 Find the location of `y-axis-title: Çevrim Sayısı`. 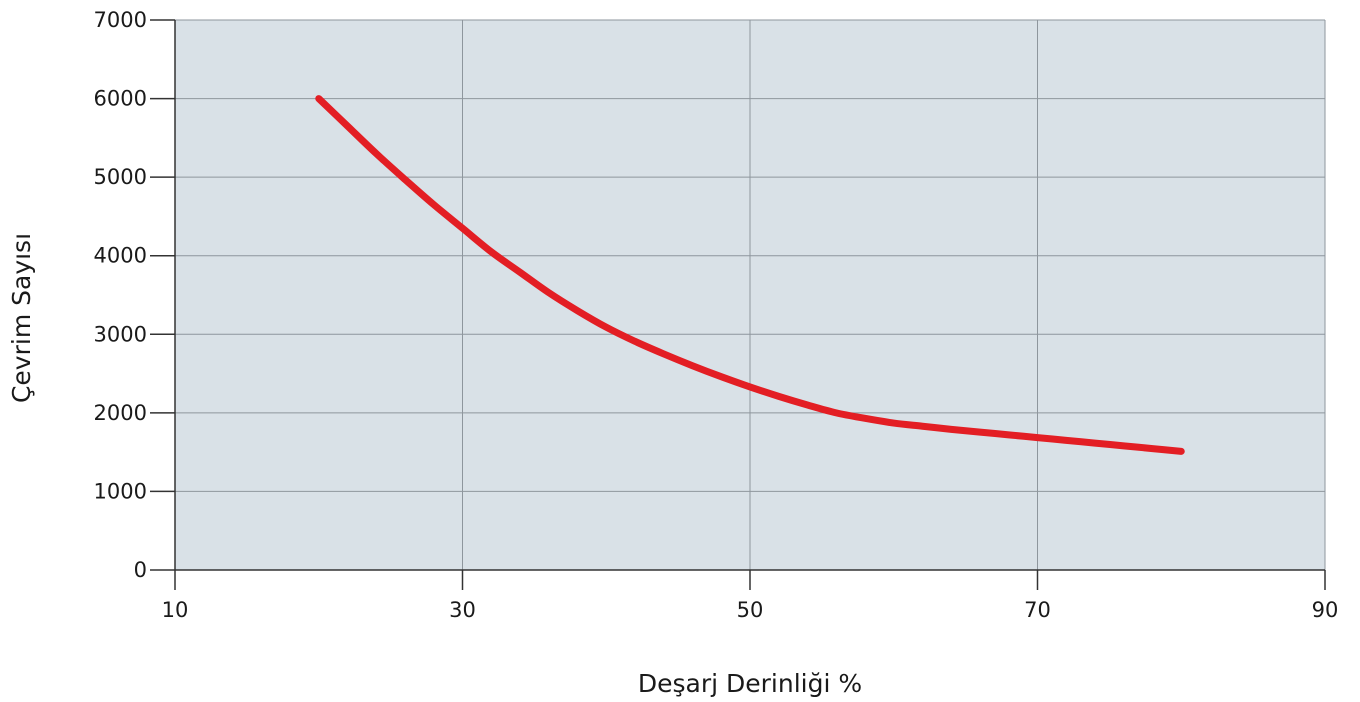

y-axis-title: Çevrim Sayısı is located at coordinates (21, 318).